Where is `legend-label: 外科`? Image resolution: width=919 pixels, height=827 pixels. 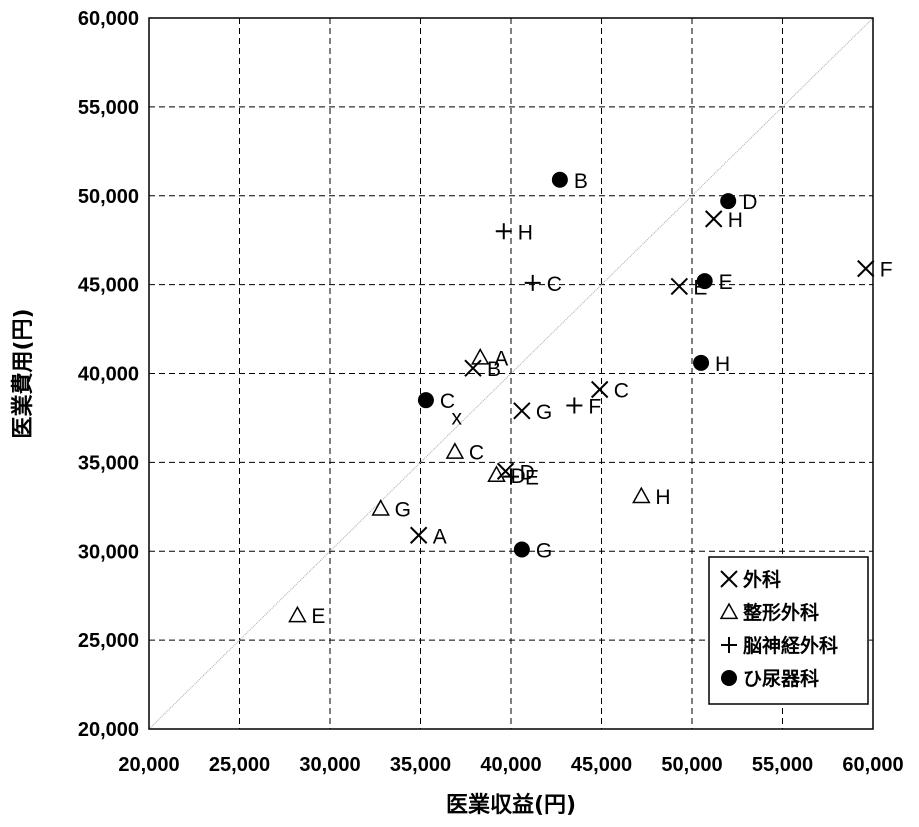
legend-label: 外科 is located at coordinates (762, 579).